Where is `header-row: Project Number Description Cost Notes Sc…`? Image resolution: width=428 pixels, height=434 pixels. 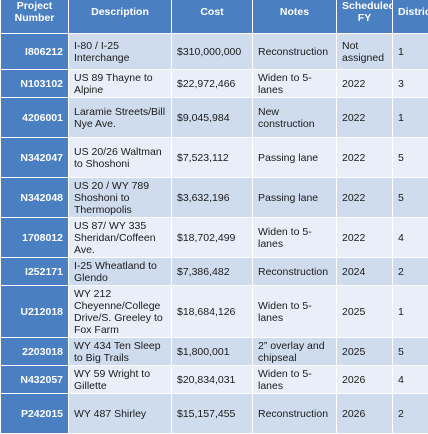
header-row: Project Number Description Cost Notes Sc… is located at coordinates (214, 17).